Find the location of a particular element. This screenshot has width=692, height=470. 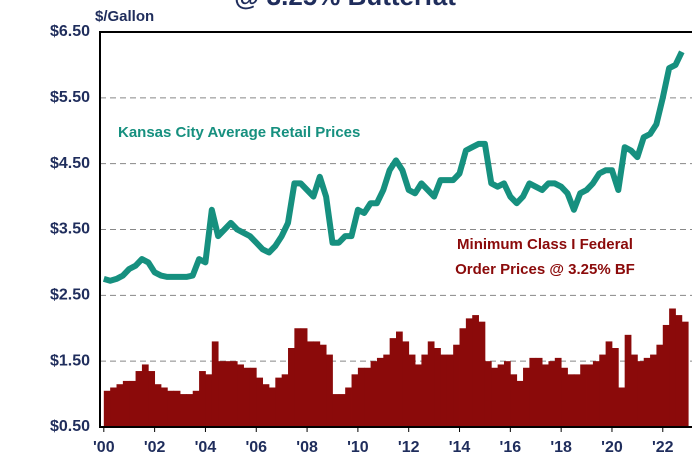

x-tick-label: '06 is located at coordinates (256, 447).